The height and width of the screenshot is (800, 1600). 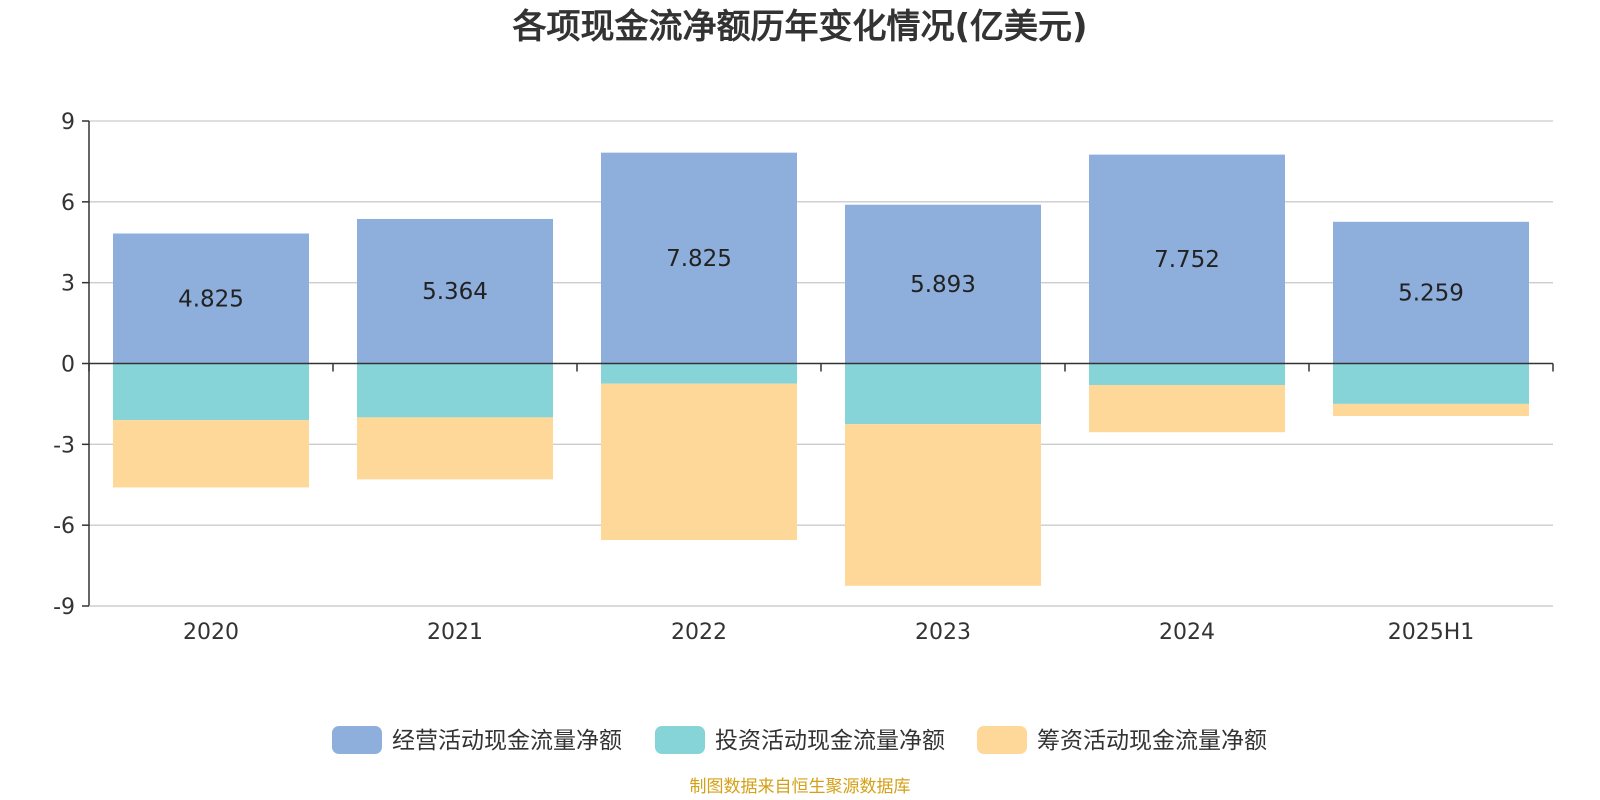 I want to click on x-tick-label: 2023, so click(x=943, y=632).